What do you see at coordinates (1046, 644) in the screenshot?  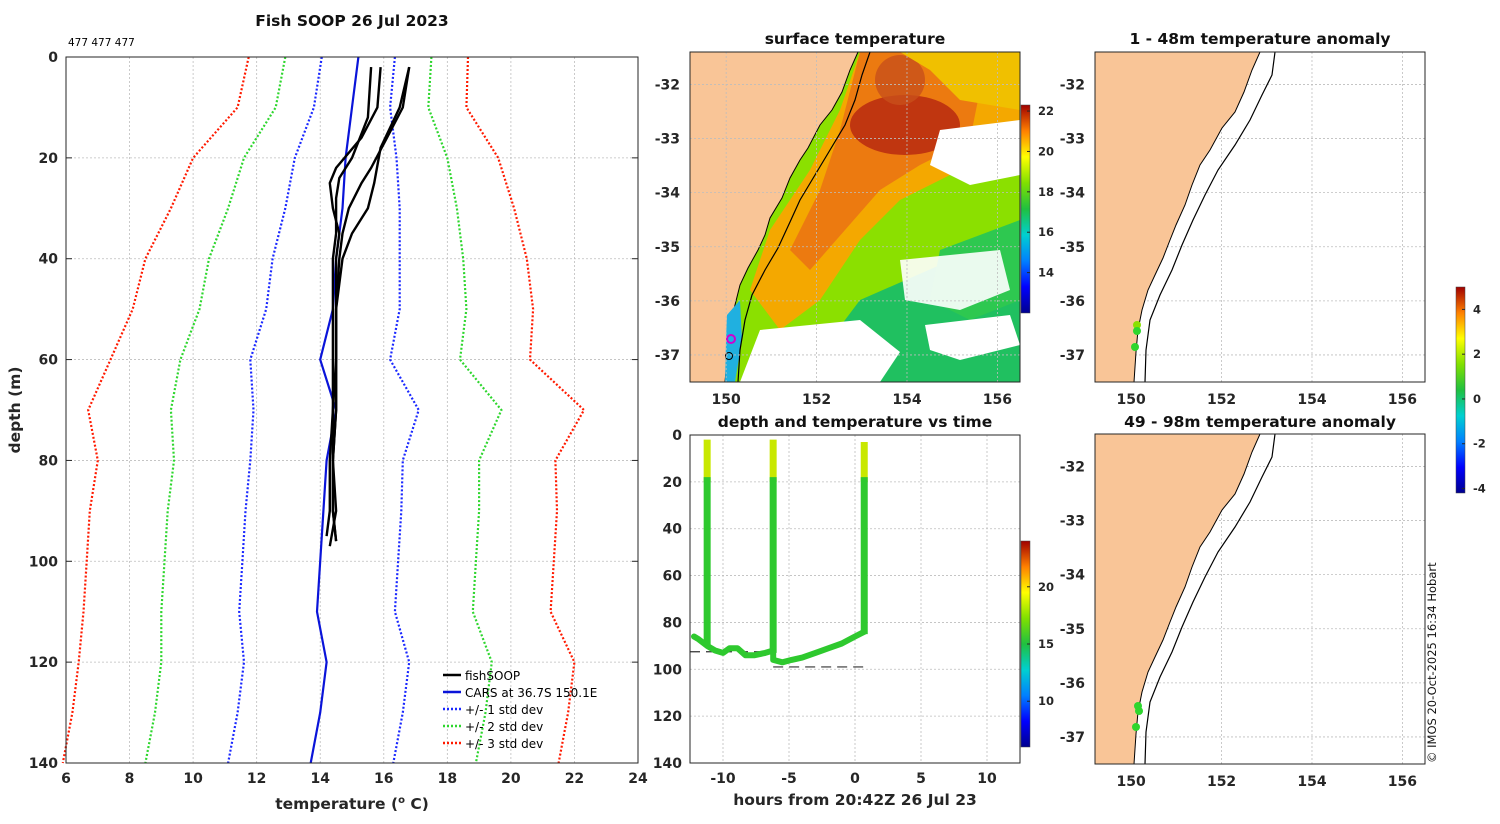 I see `colorbar-tick-label: 15` at bounding box center [1046, 644].